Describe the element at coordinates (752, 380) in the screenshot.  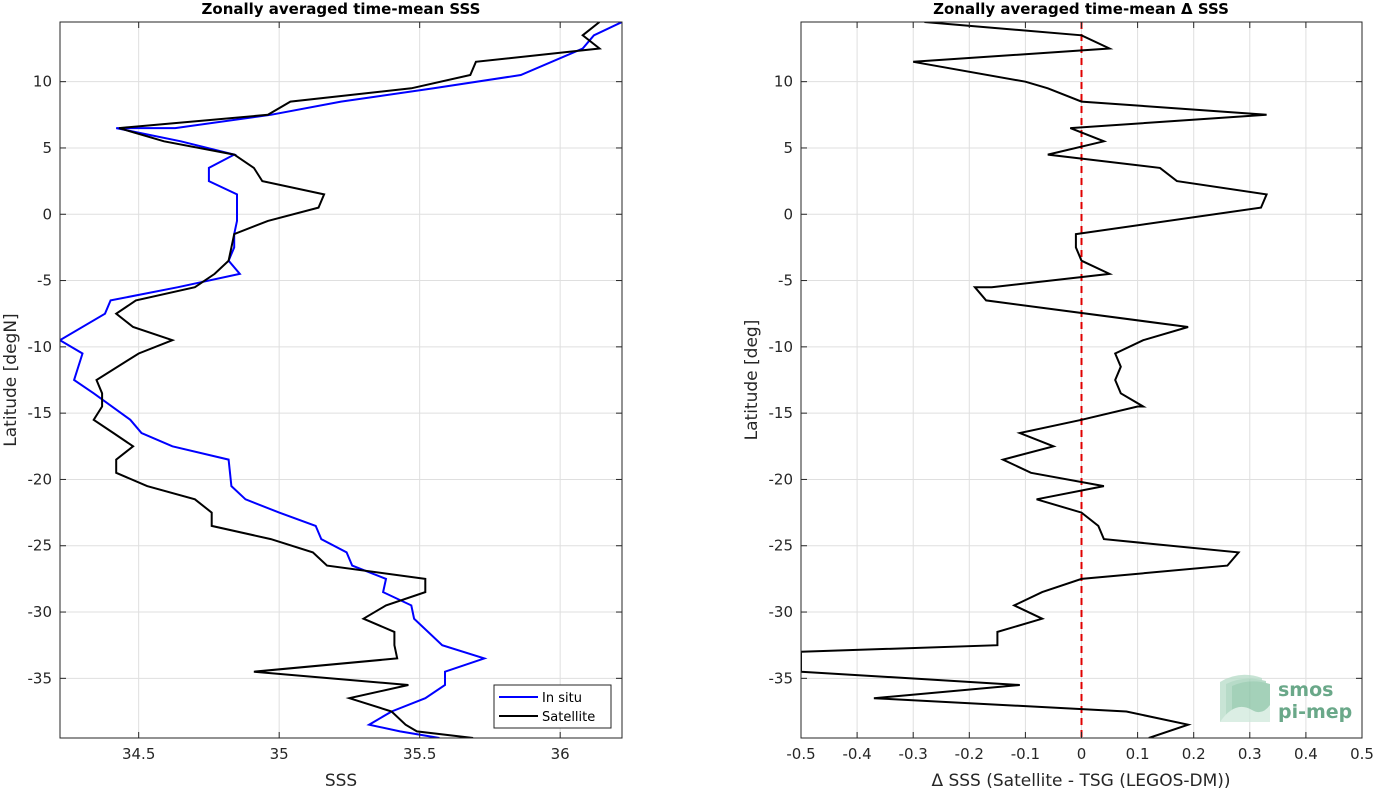
I see `ylabel-right: Latitude [deg]` at that location.